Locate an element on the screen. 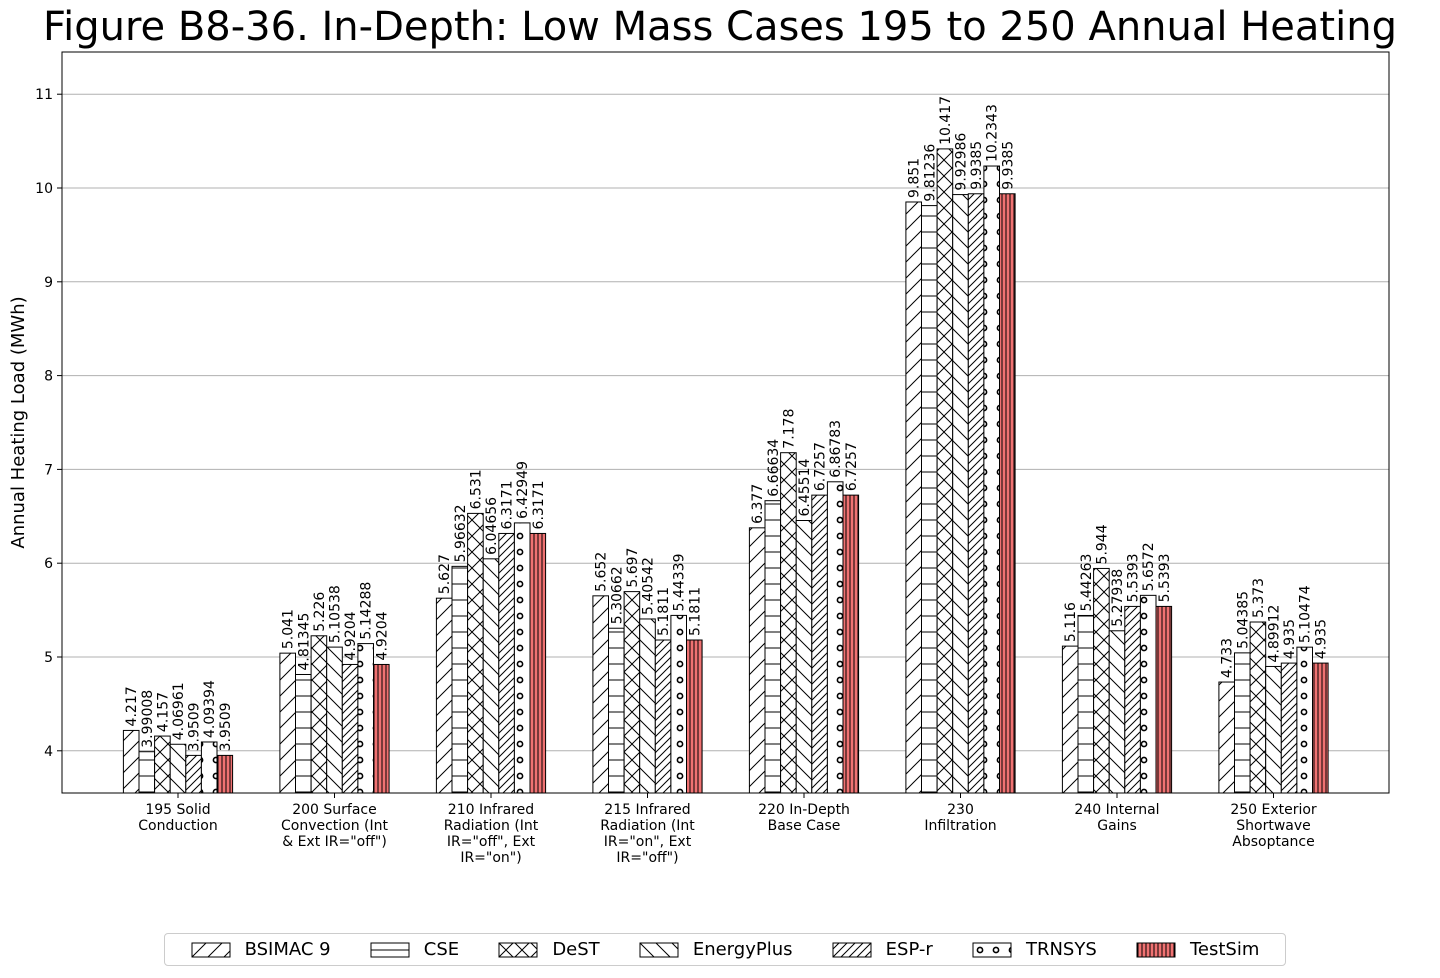  y-tick-label: 10 is located at coordinates (44, 189).